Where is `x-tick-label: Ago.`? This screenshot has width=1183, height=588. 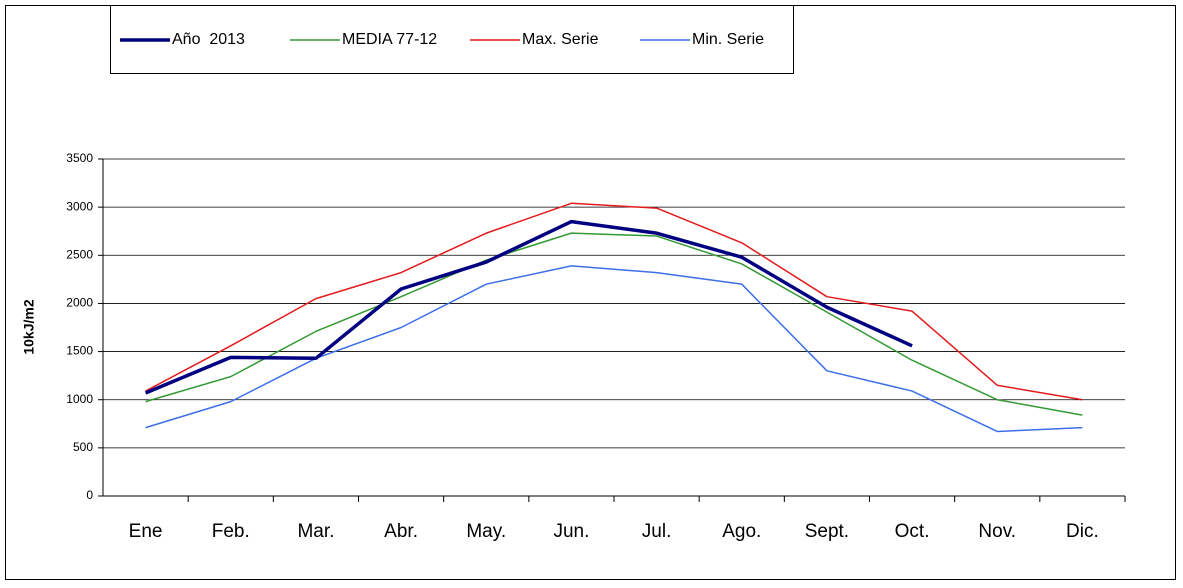
x-tick-label: Ago. is located at coordinates (741, 531).